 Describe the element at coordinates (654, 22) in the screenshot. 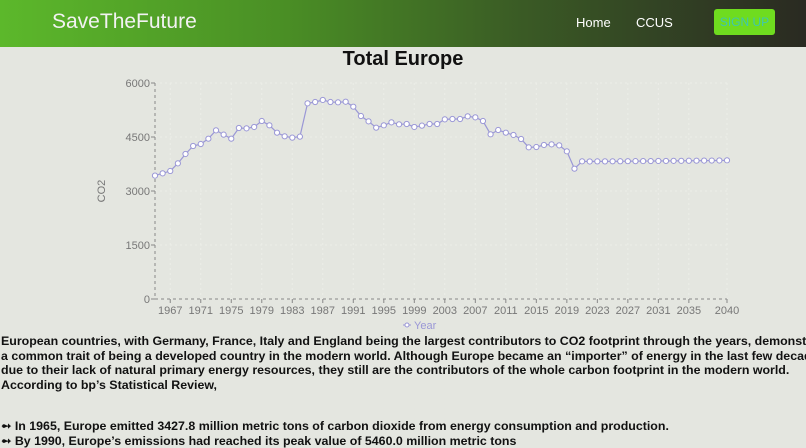

I see `nav-ccus: CCUS` at that location.